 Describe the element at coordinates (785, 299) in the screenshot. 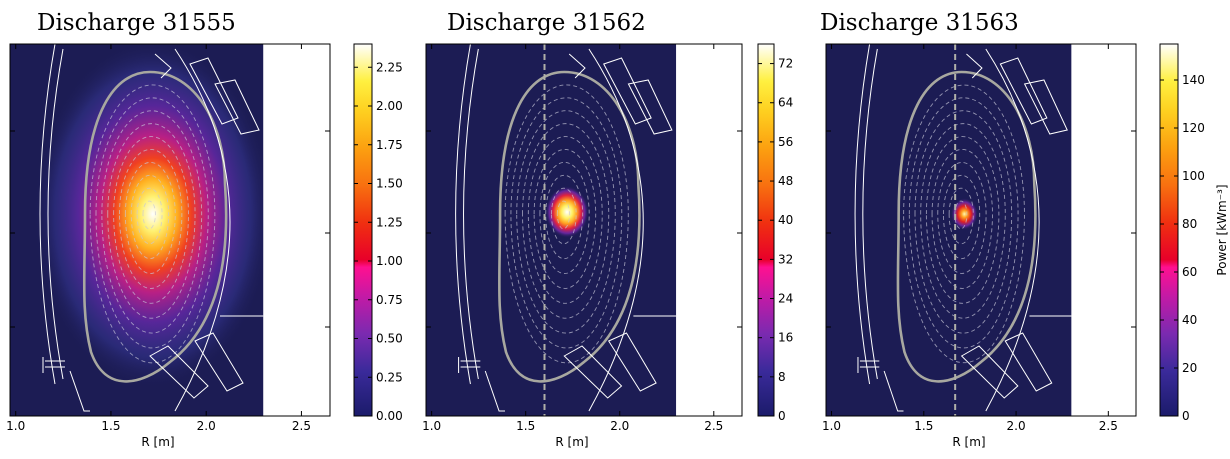

I see `colorbar-tick-label: 24` at that location.